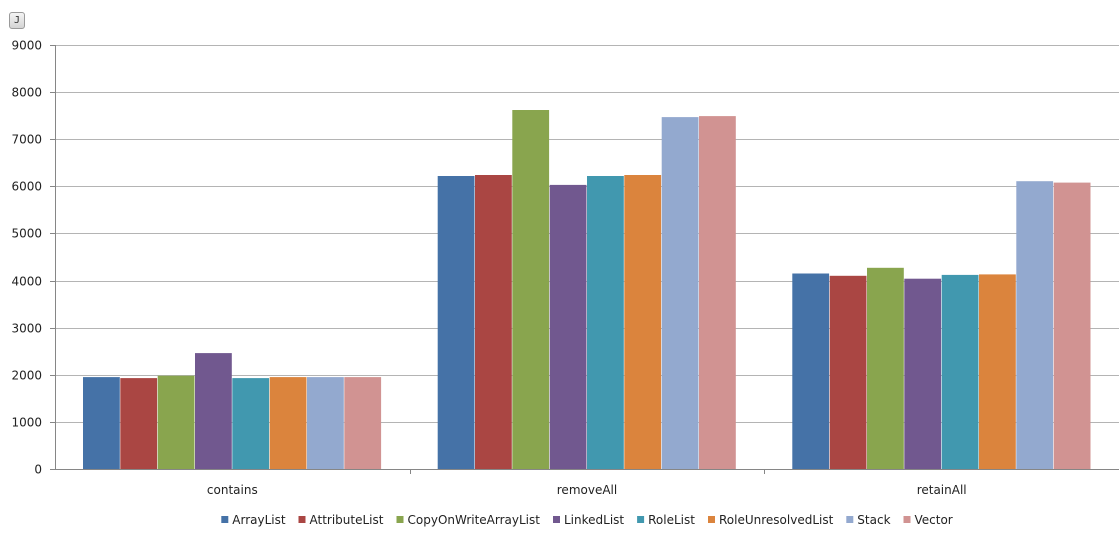  What do you see at coordinates (680, 293) in the screenshot?
I see `bar-stack-removeall` at bounding box center [680, 293].